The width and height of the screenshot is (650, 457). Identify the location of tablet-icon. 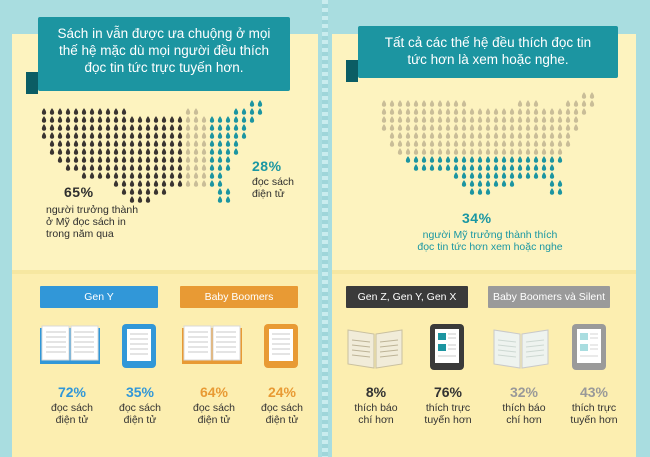
(589, 347).